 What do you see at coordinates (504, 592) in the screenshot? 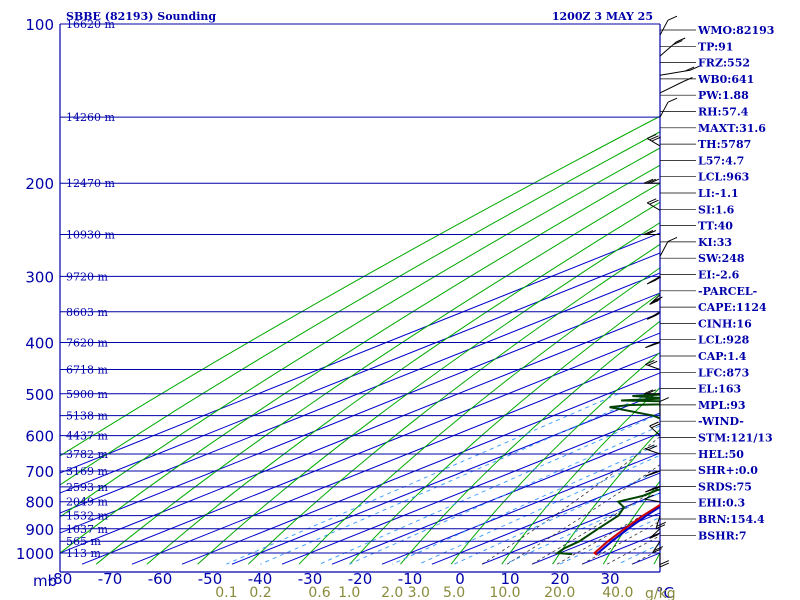
I see `mixing-ratio-label: 10.0` at bounding box center [504, 592].